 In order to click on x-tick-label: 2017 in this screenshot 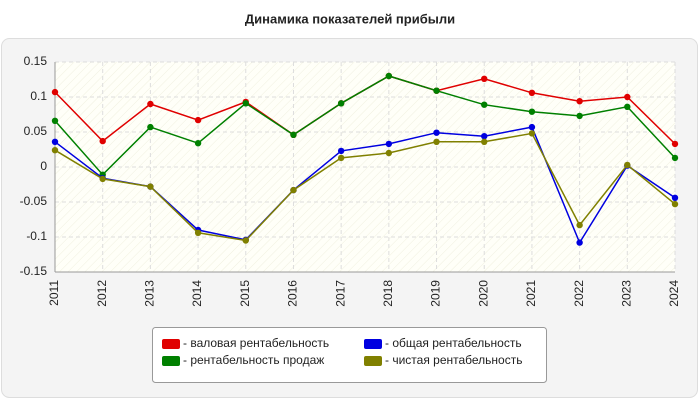, I will do `click(340, 293)`.